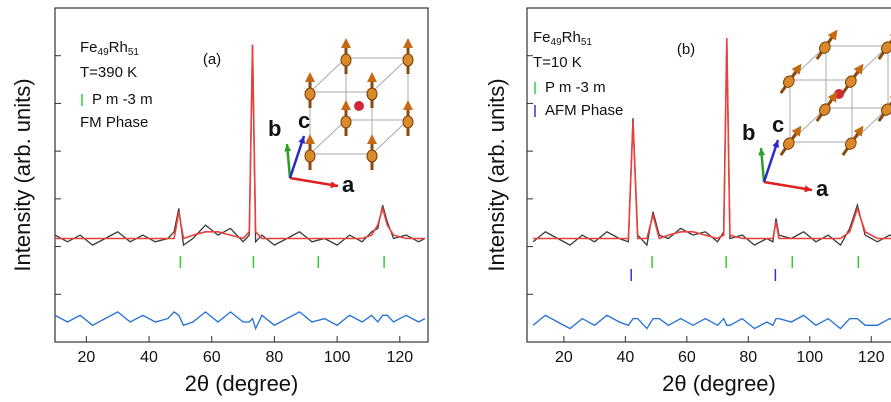  What do you see at coordinates (686, 49) in the screenshot?
I see `panel-label: (b)` at bounding box center [686, 49].